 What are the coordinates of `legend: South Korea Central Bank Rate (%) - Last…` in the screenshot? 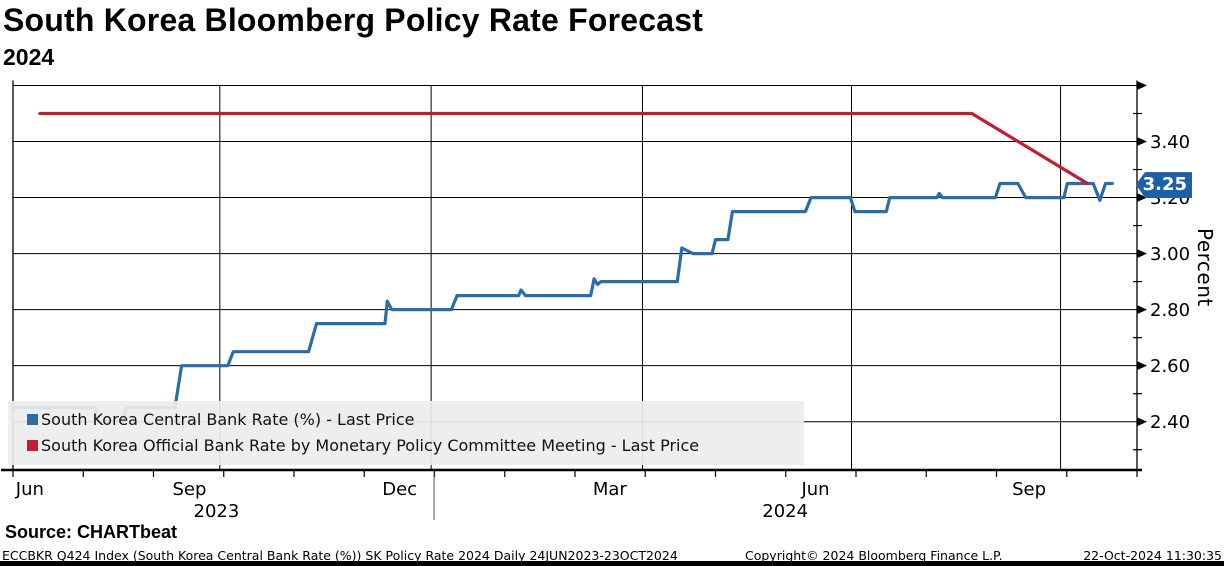 It's located at (406, 433).